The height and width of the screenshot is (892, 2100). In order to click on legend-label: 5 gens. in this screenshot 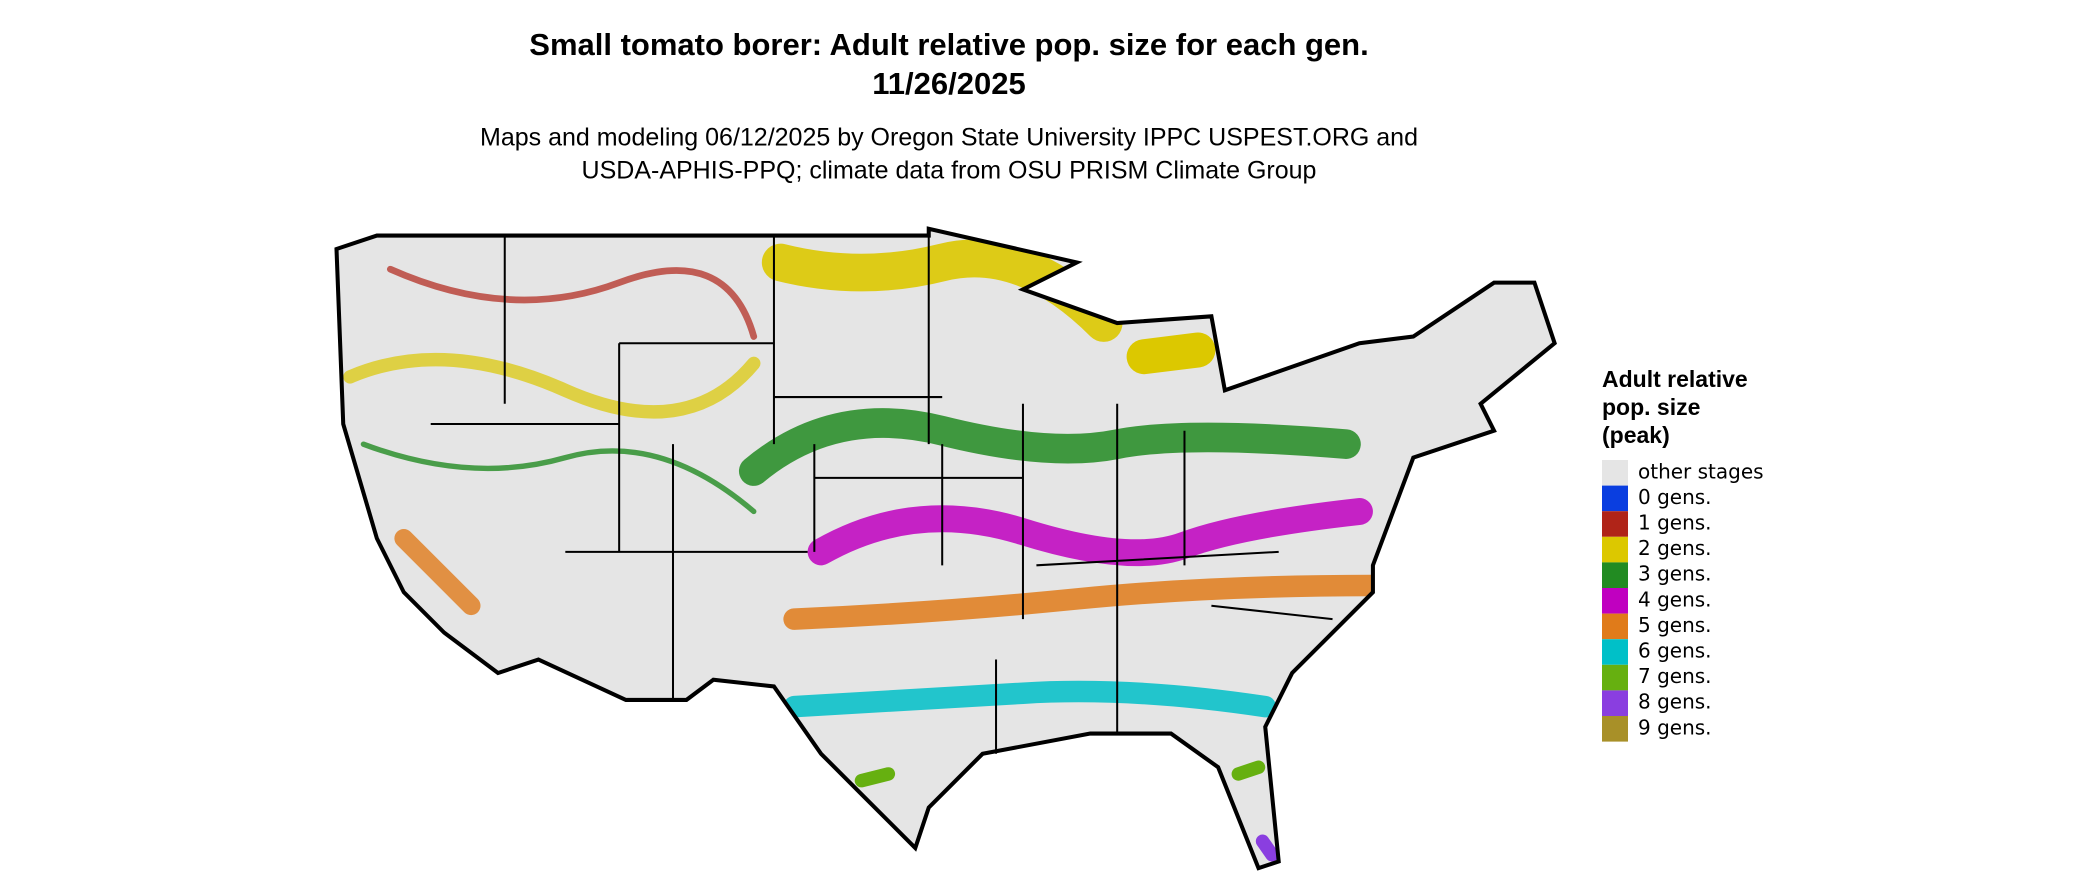, I will do `click(1675, 625)`.